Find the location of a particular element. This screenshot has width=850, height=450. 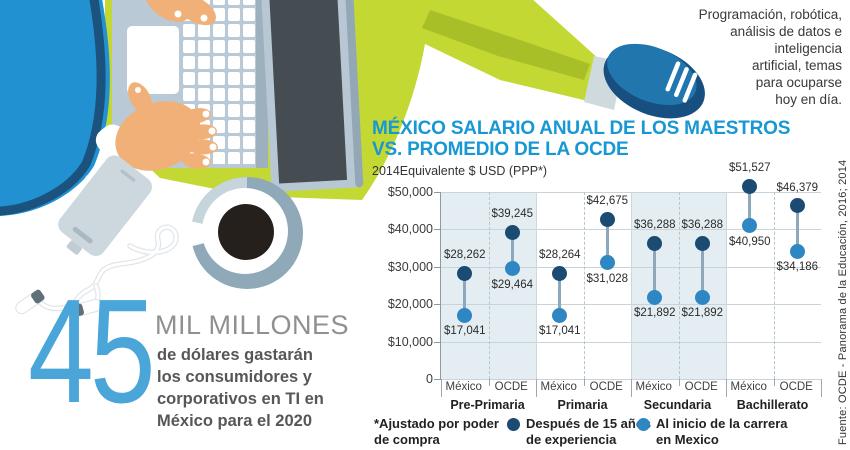

trackpad-icon is located at coordinates (153, 60).